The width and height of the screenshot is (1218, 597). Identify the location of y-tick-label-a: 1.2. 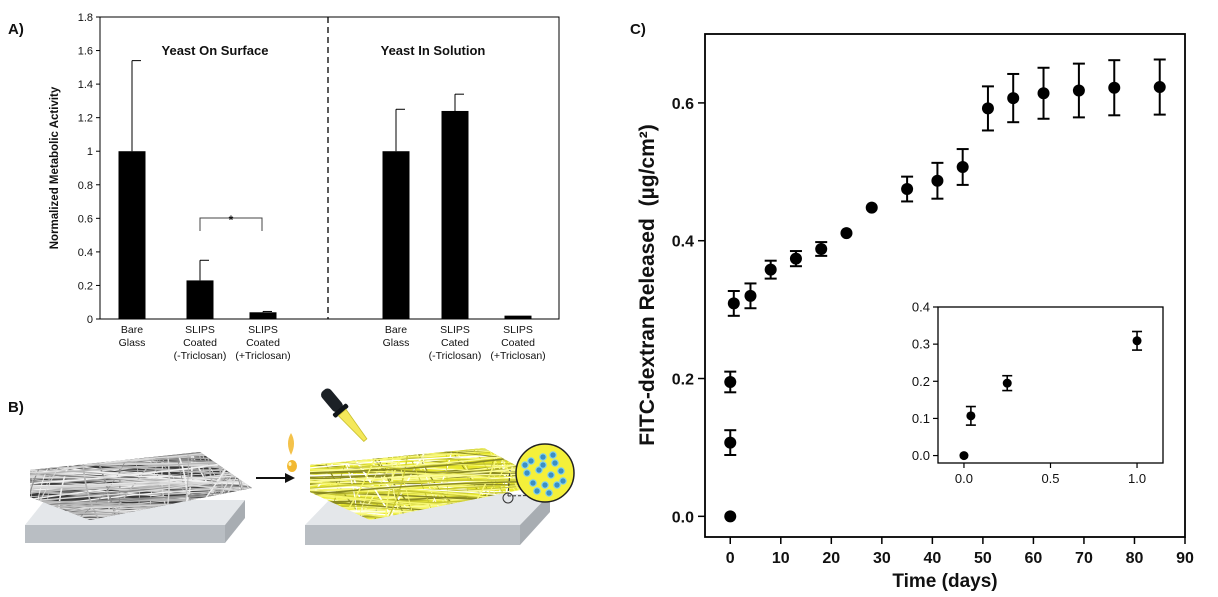
(85, 119).